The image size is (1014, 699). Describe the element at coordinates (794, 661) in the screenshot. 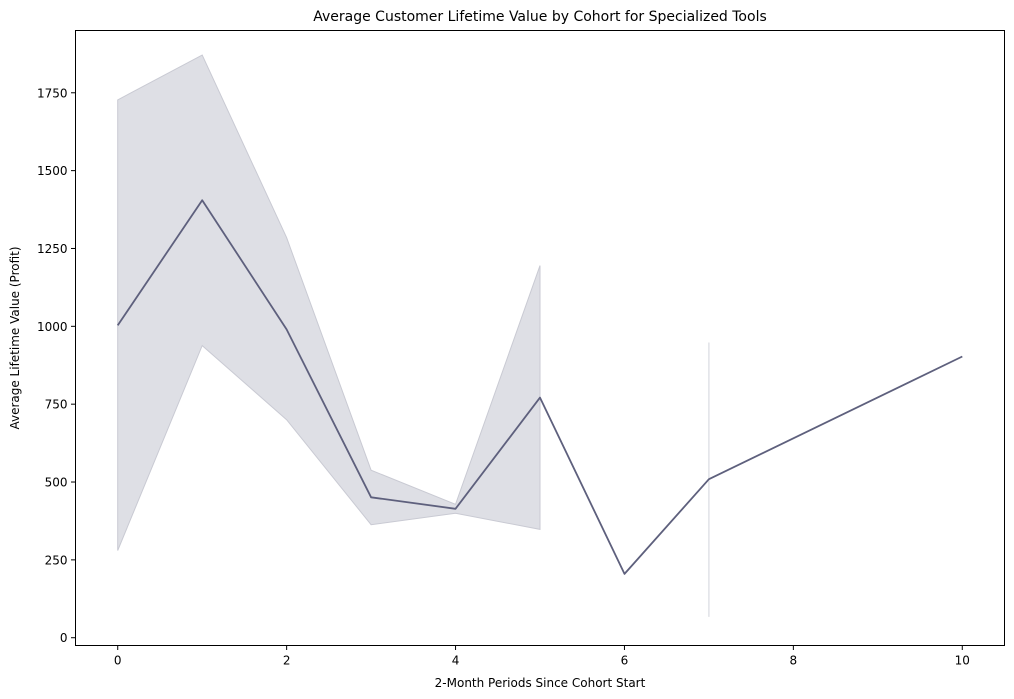

I see `x-tick-label: 8` at that location.